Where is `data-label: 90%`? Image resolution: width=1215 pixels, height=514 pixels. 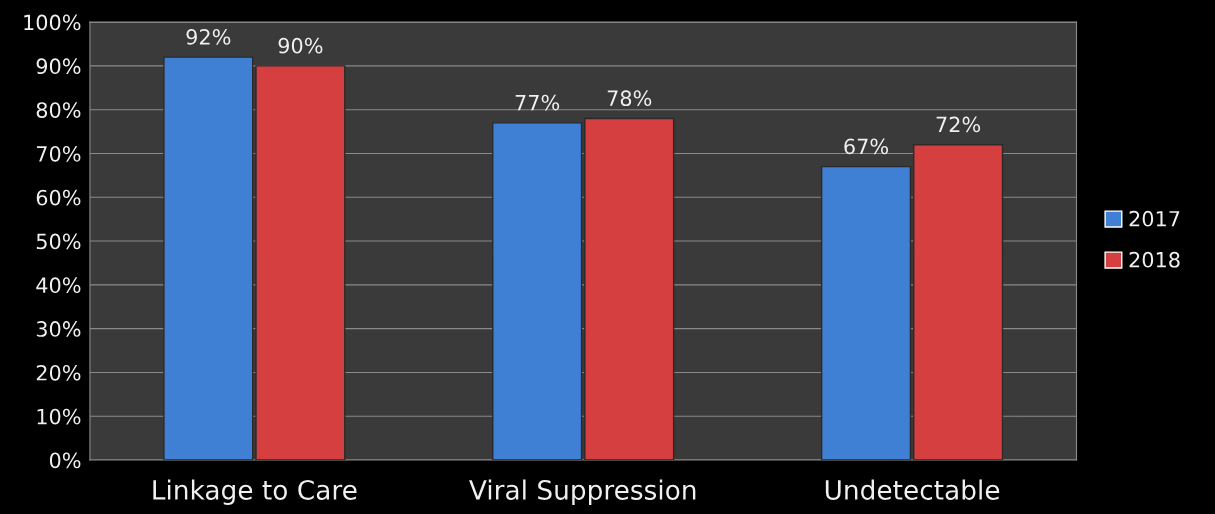 data-label: 90% is located at coordinates (300, 45).